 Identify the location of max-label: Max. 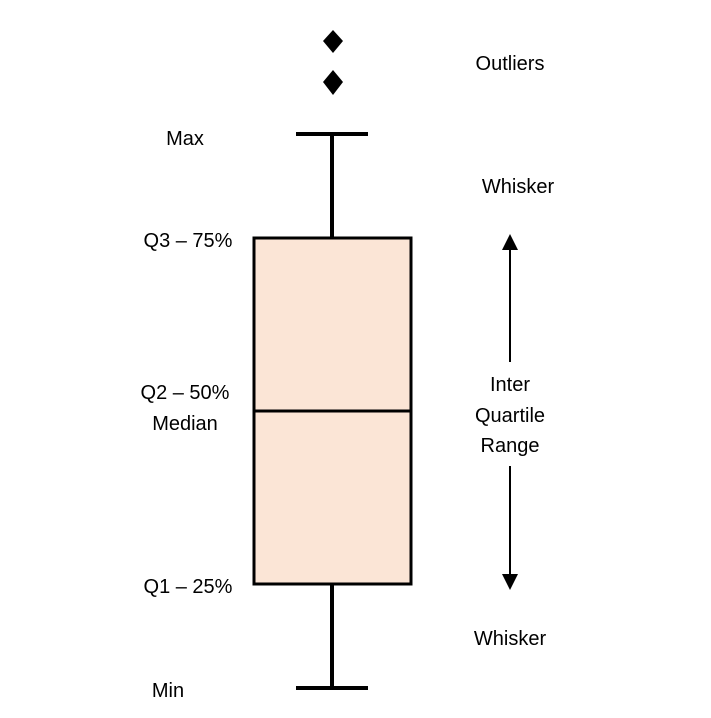
(185, 139).